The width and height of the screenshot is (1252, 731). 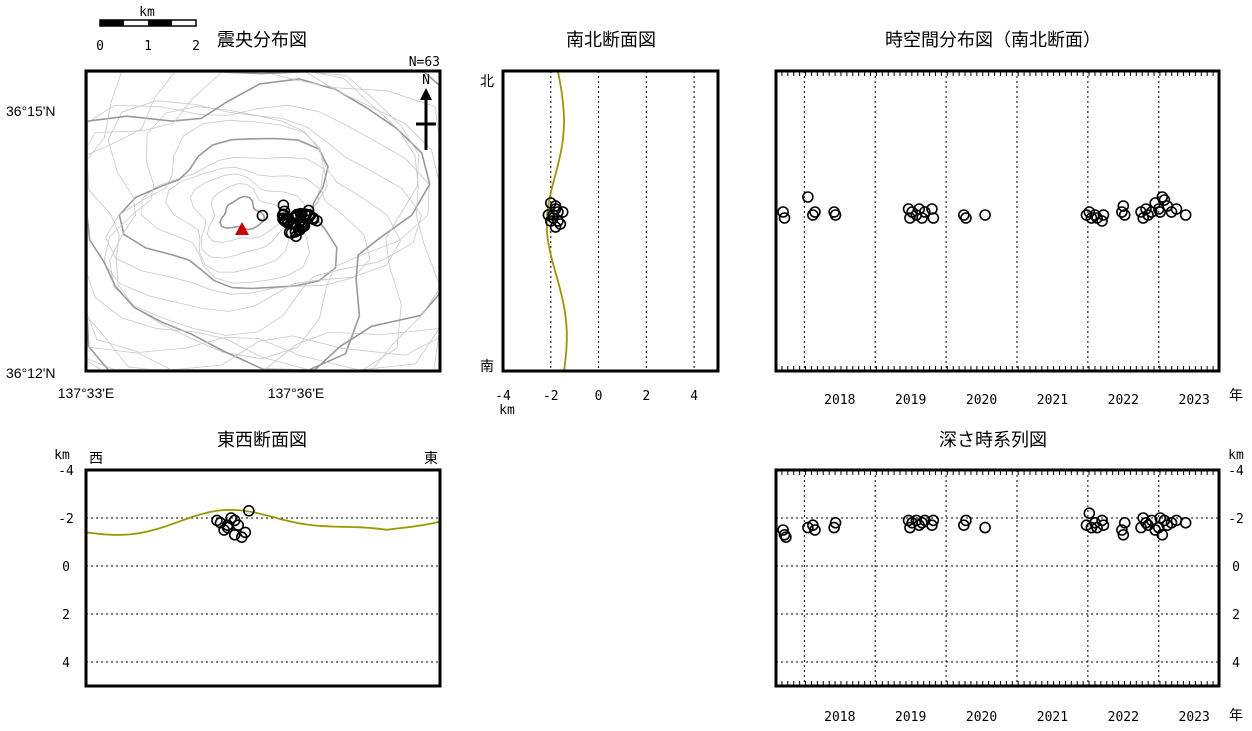 What do you see at coordinates (981, 717) in the screenshot?
I see `year-label: 2020` at bounding box center [981, 717].